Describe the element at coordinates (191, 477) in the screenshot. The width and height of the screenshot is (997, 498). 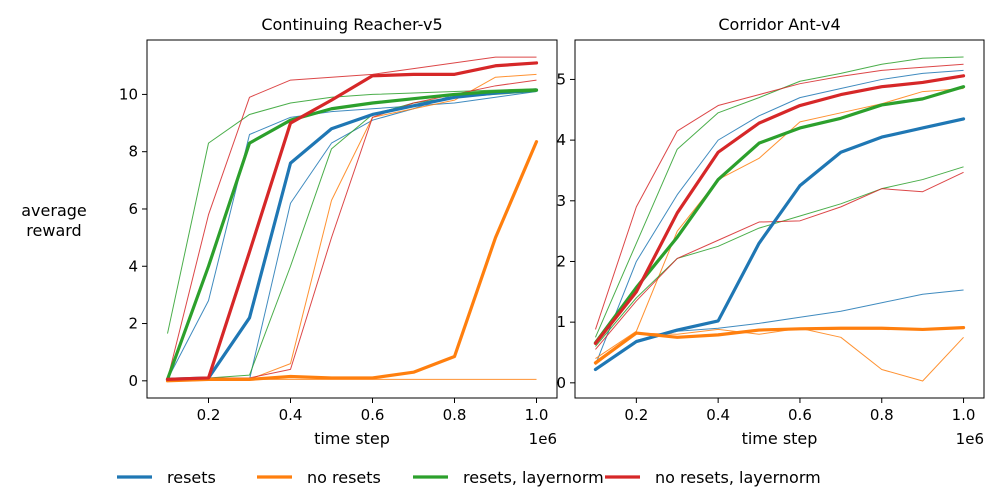
I see `legend-label: resets` at that location.